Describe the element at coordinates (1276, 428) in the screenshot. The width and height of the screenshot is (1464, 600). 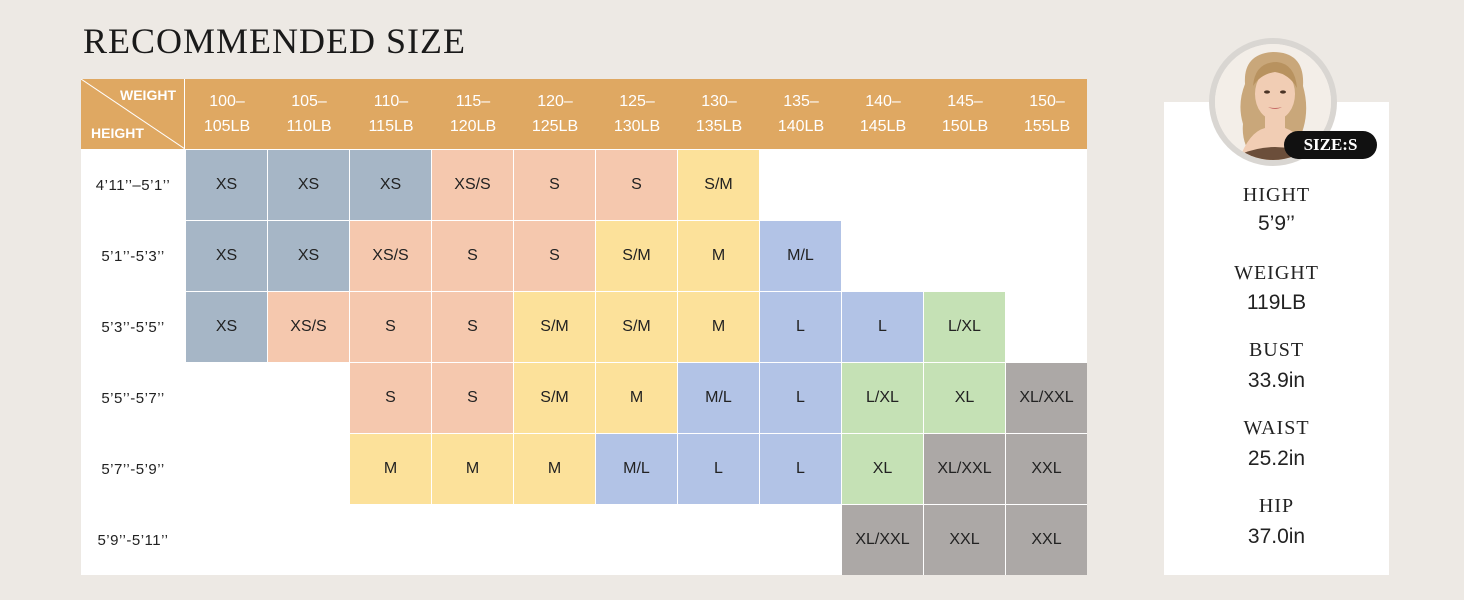
I see `model-stat-label: WAIST` at that location.